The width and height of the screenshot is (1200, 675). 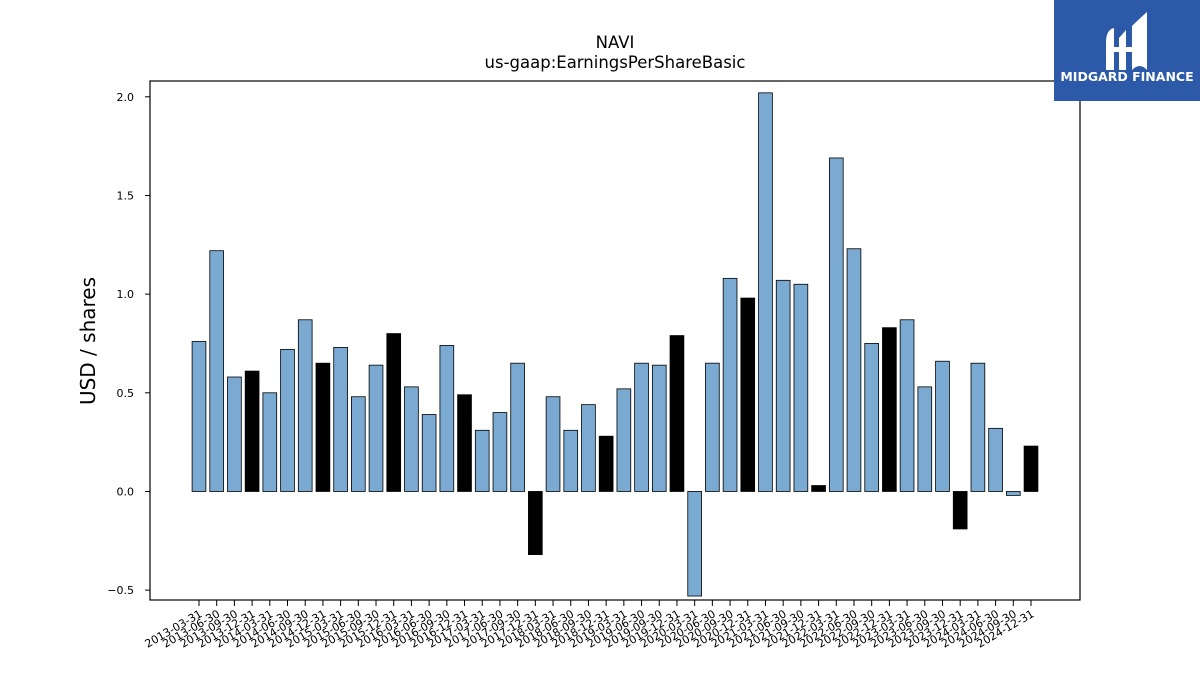 What do you see at coordinates (1126, 41) in the screenshot?
I see `logo-mark-icon` at bounding box center [1126, 41].